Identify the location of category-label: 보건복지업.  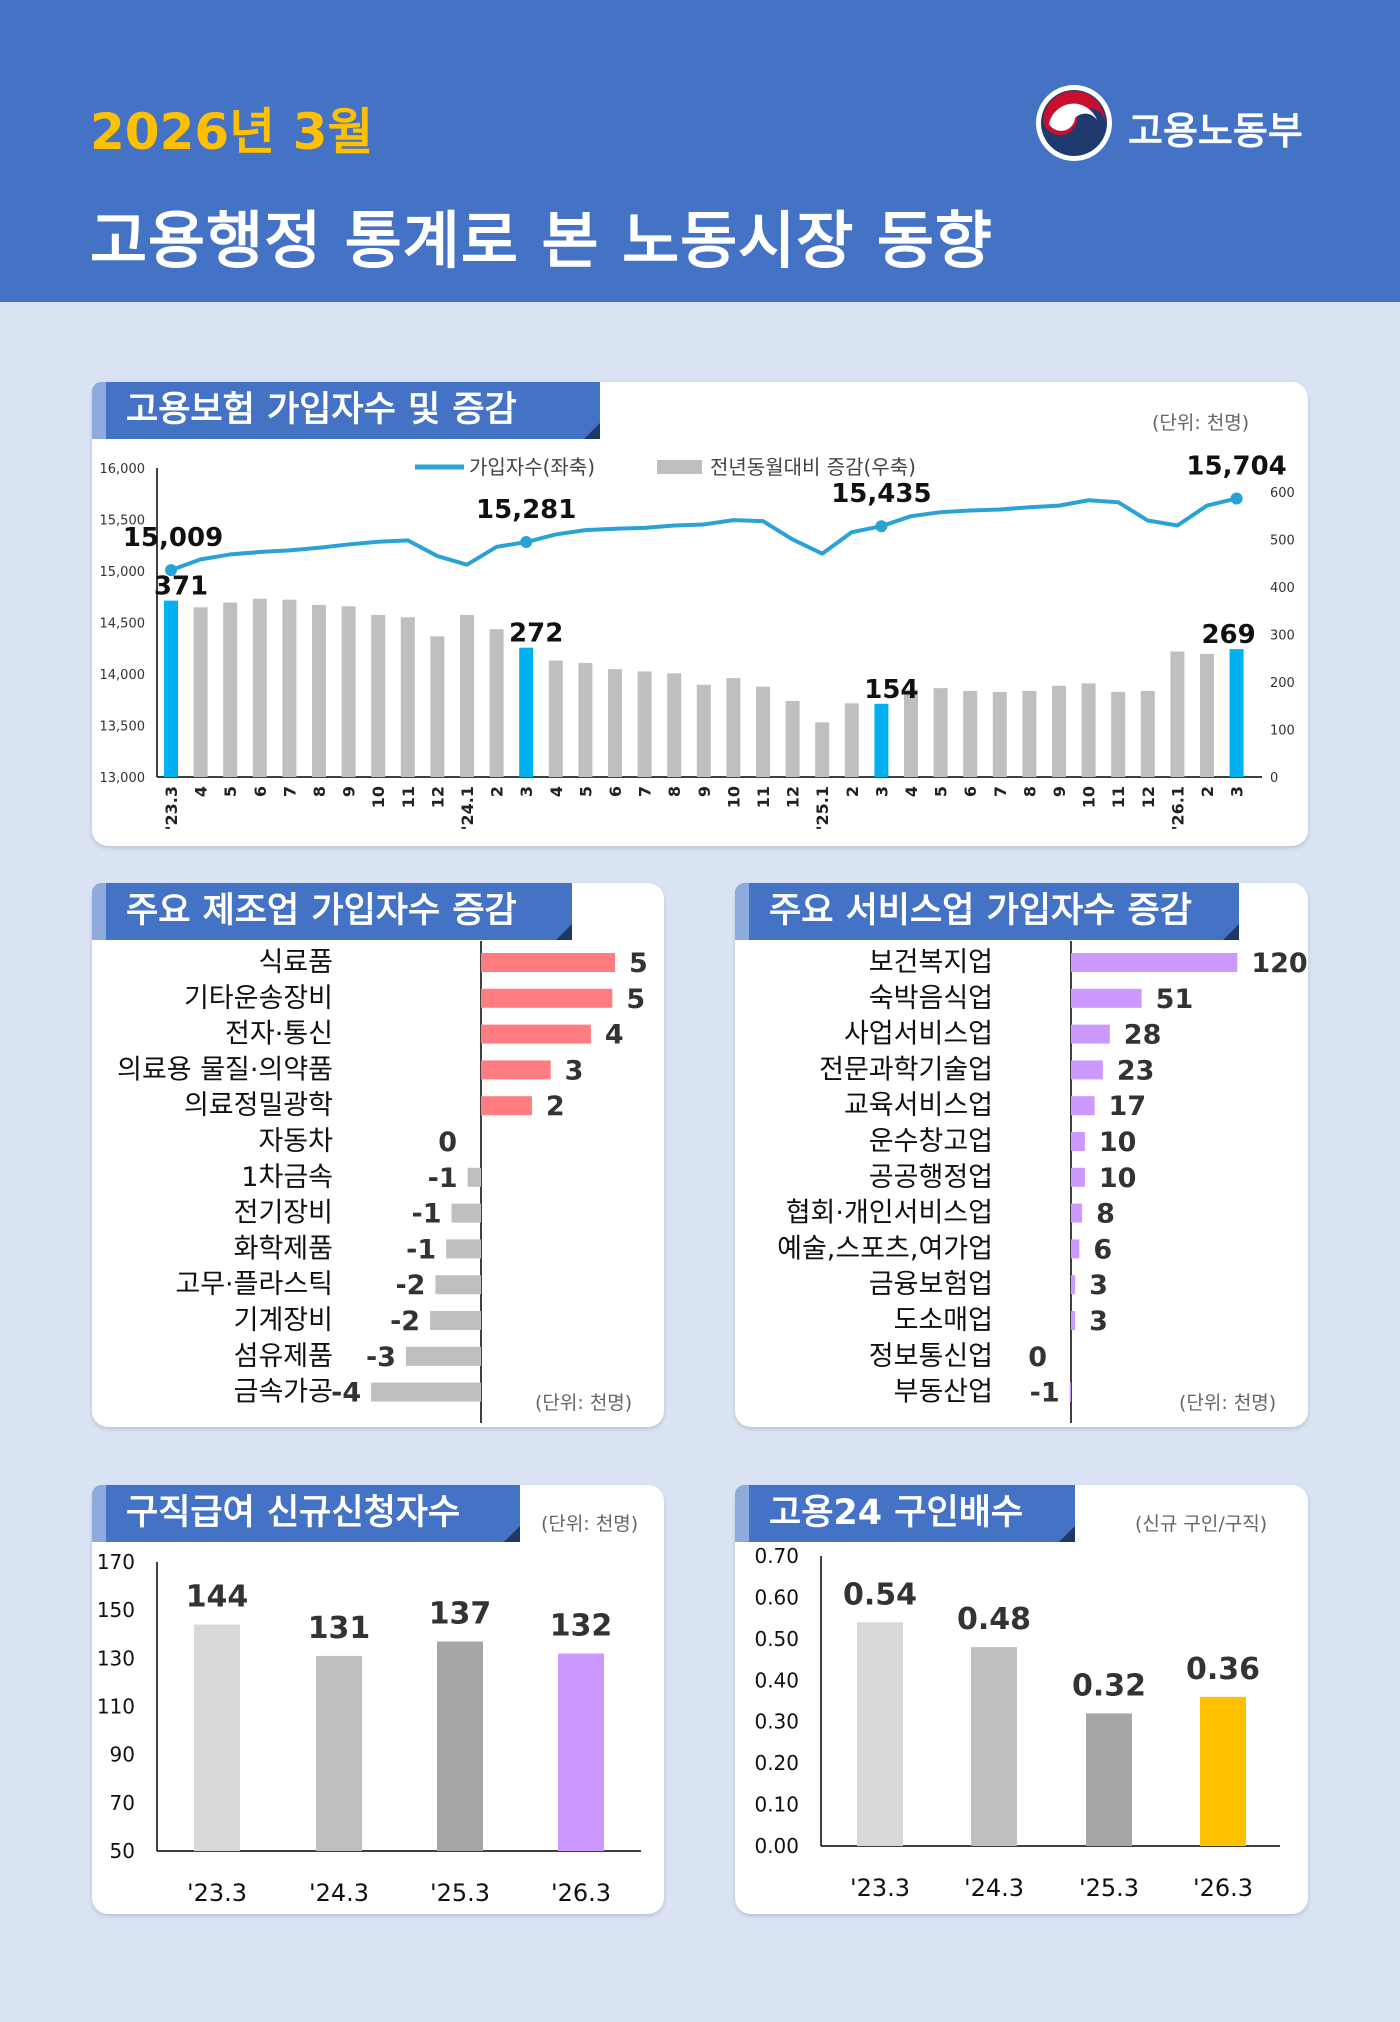
(931, 962).